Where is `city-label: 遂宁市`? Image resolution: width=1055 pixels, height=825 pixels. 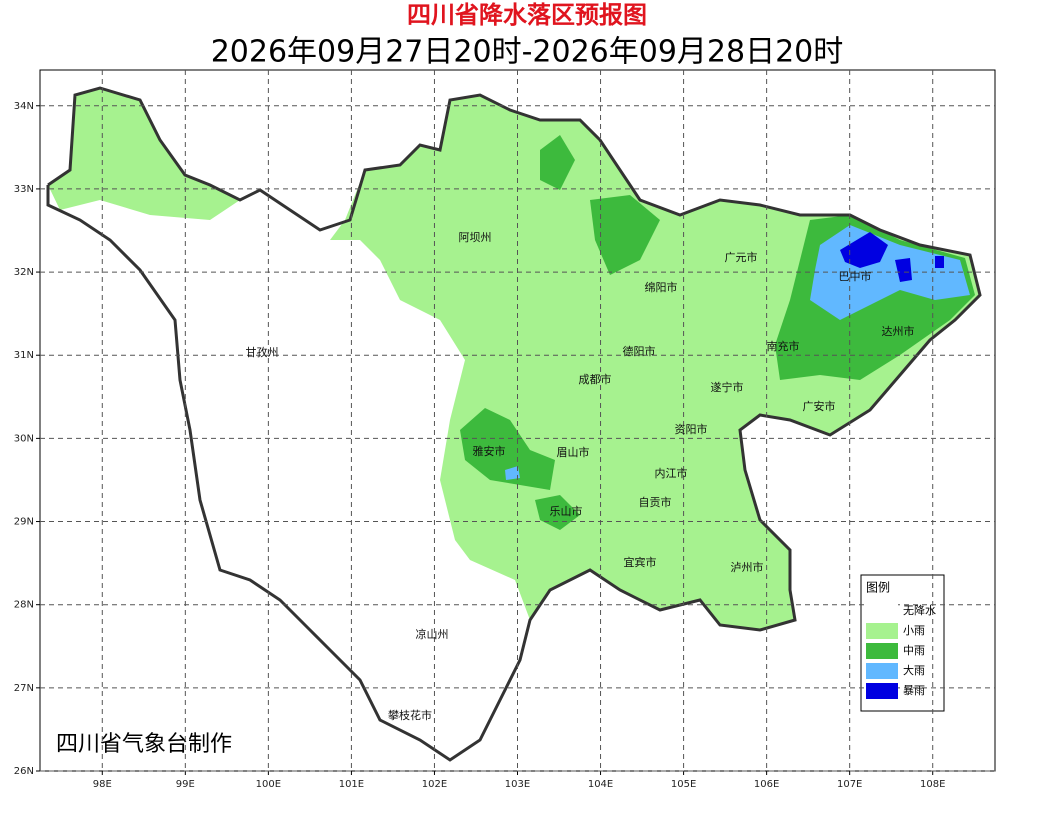
city-label: 遂宁市 is located at coordinates (727, 387).